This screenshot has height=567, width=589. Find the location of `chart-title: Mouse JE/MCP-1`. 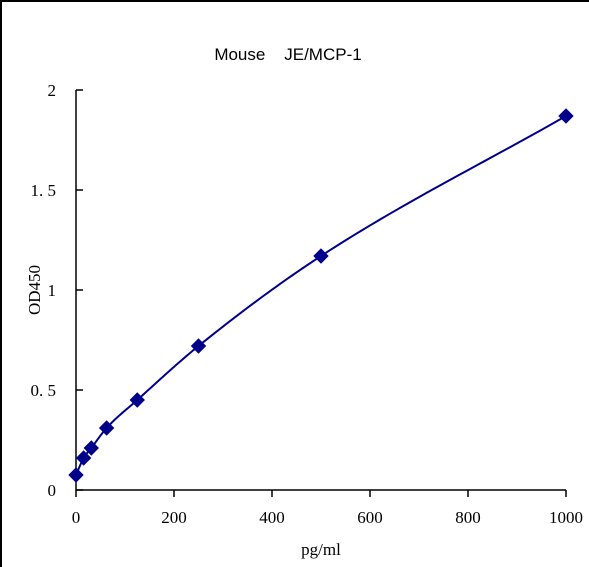

chart-title: Mouse JE/MCP-1 is located at coordinates (287, 54).